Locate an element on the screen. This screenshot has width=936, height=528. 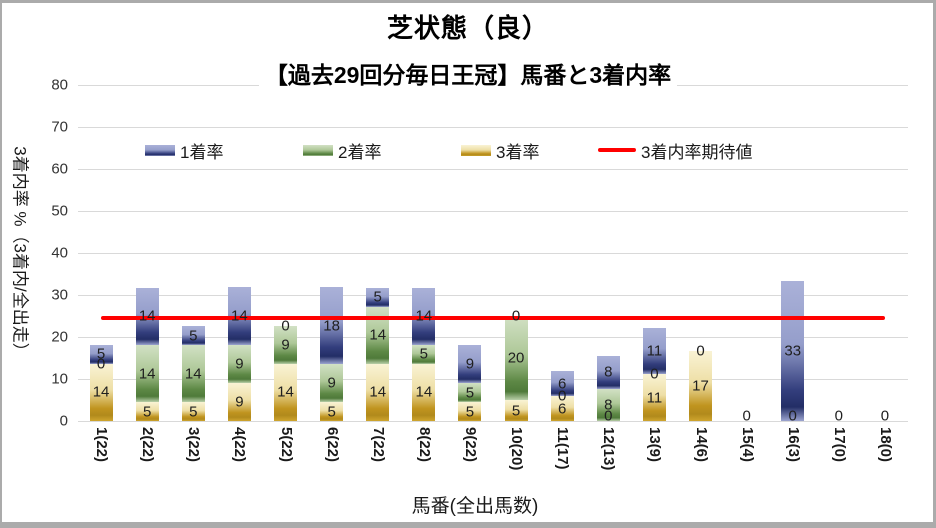
x-tick-label-11: 11(17) is located at coordinates (563, 448).